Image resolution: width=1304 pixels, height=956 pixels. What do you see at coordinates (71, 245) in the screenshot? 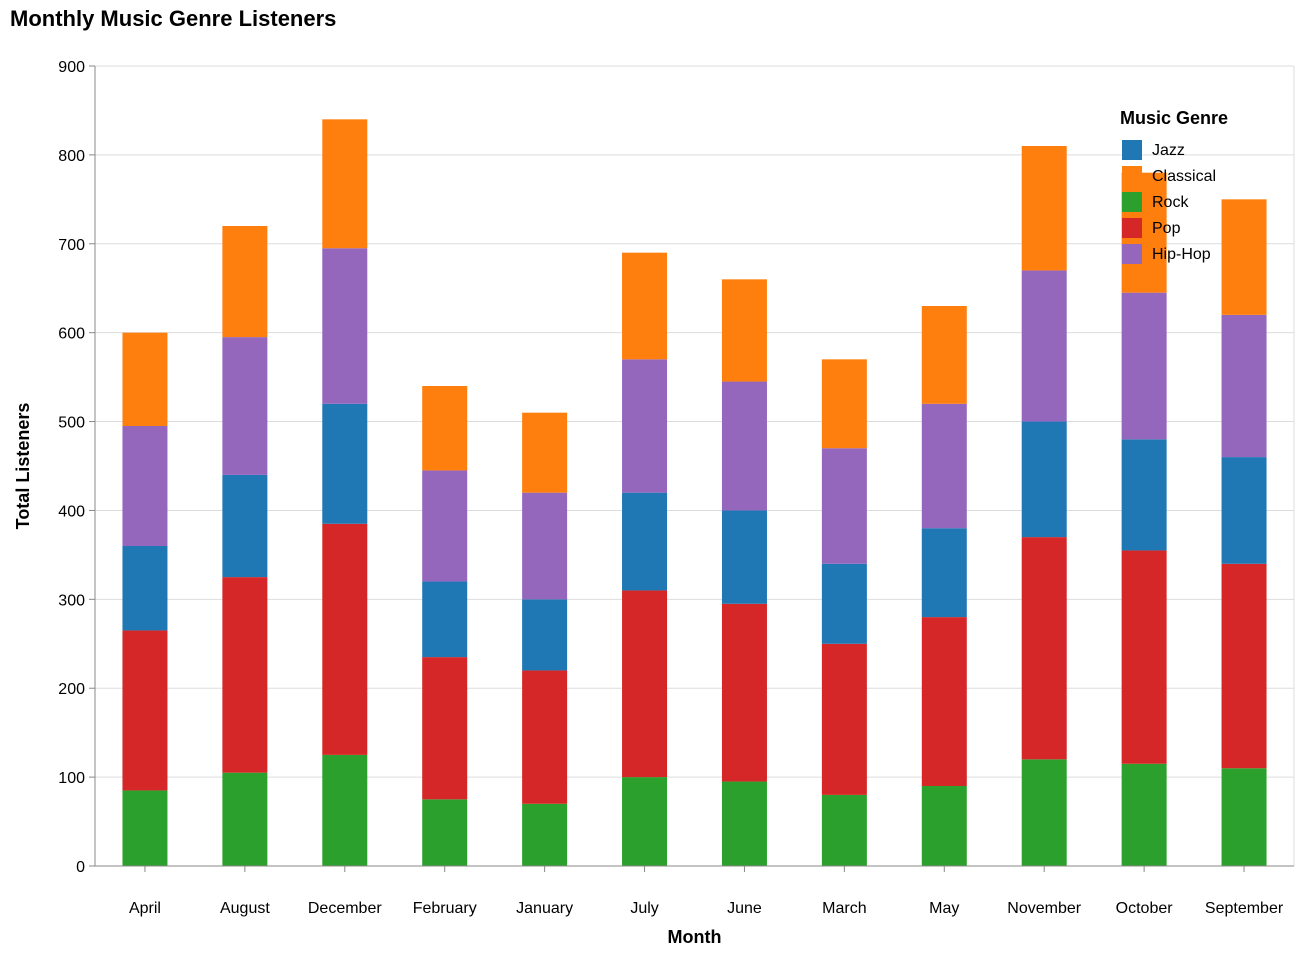
I see `y-tick-label: 700` at bounding box center [71, 245].